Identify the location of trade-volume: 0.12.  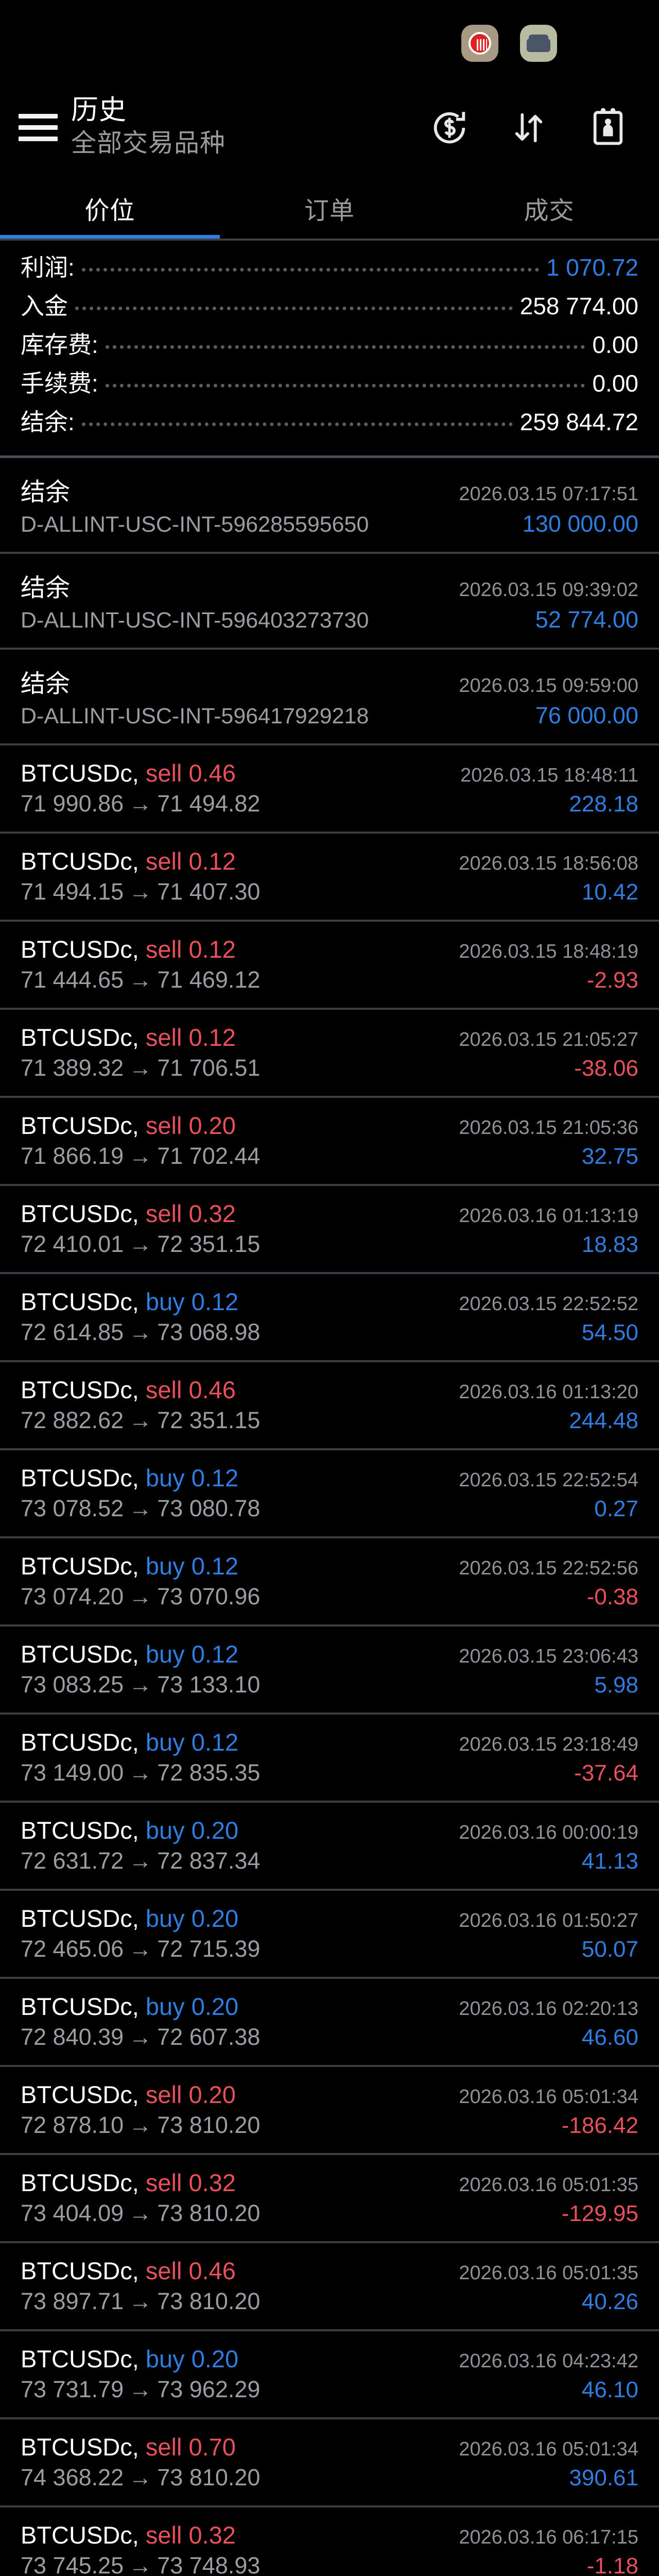
(212, 949).